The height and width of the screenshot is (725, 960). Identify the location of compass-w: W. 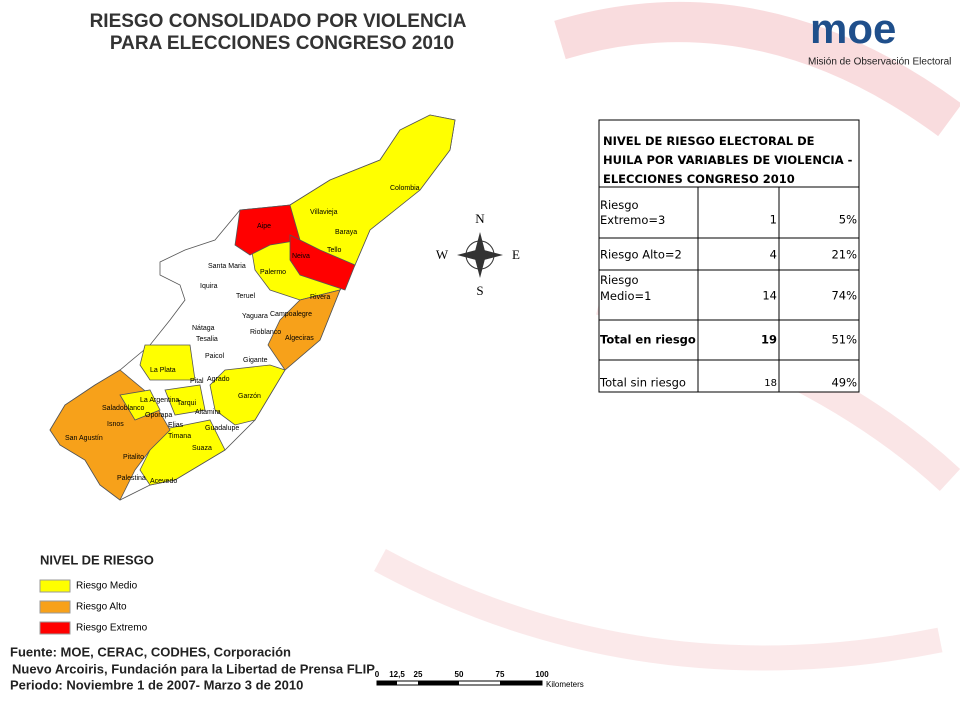
(442, 254).